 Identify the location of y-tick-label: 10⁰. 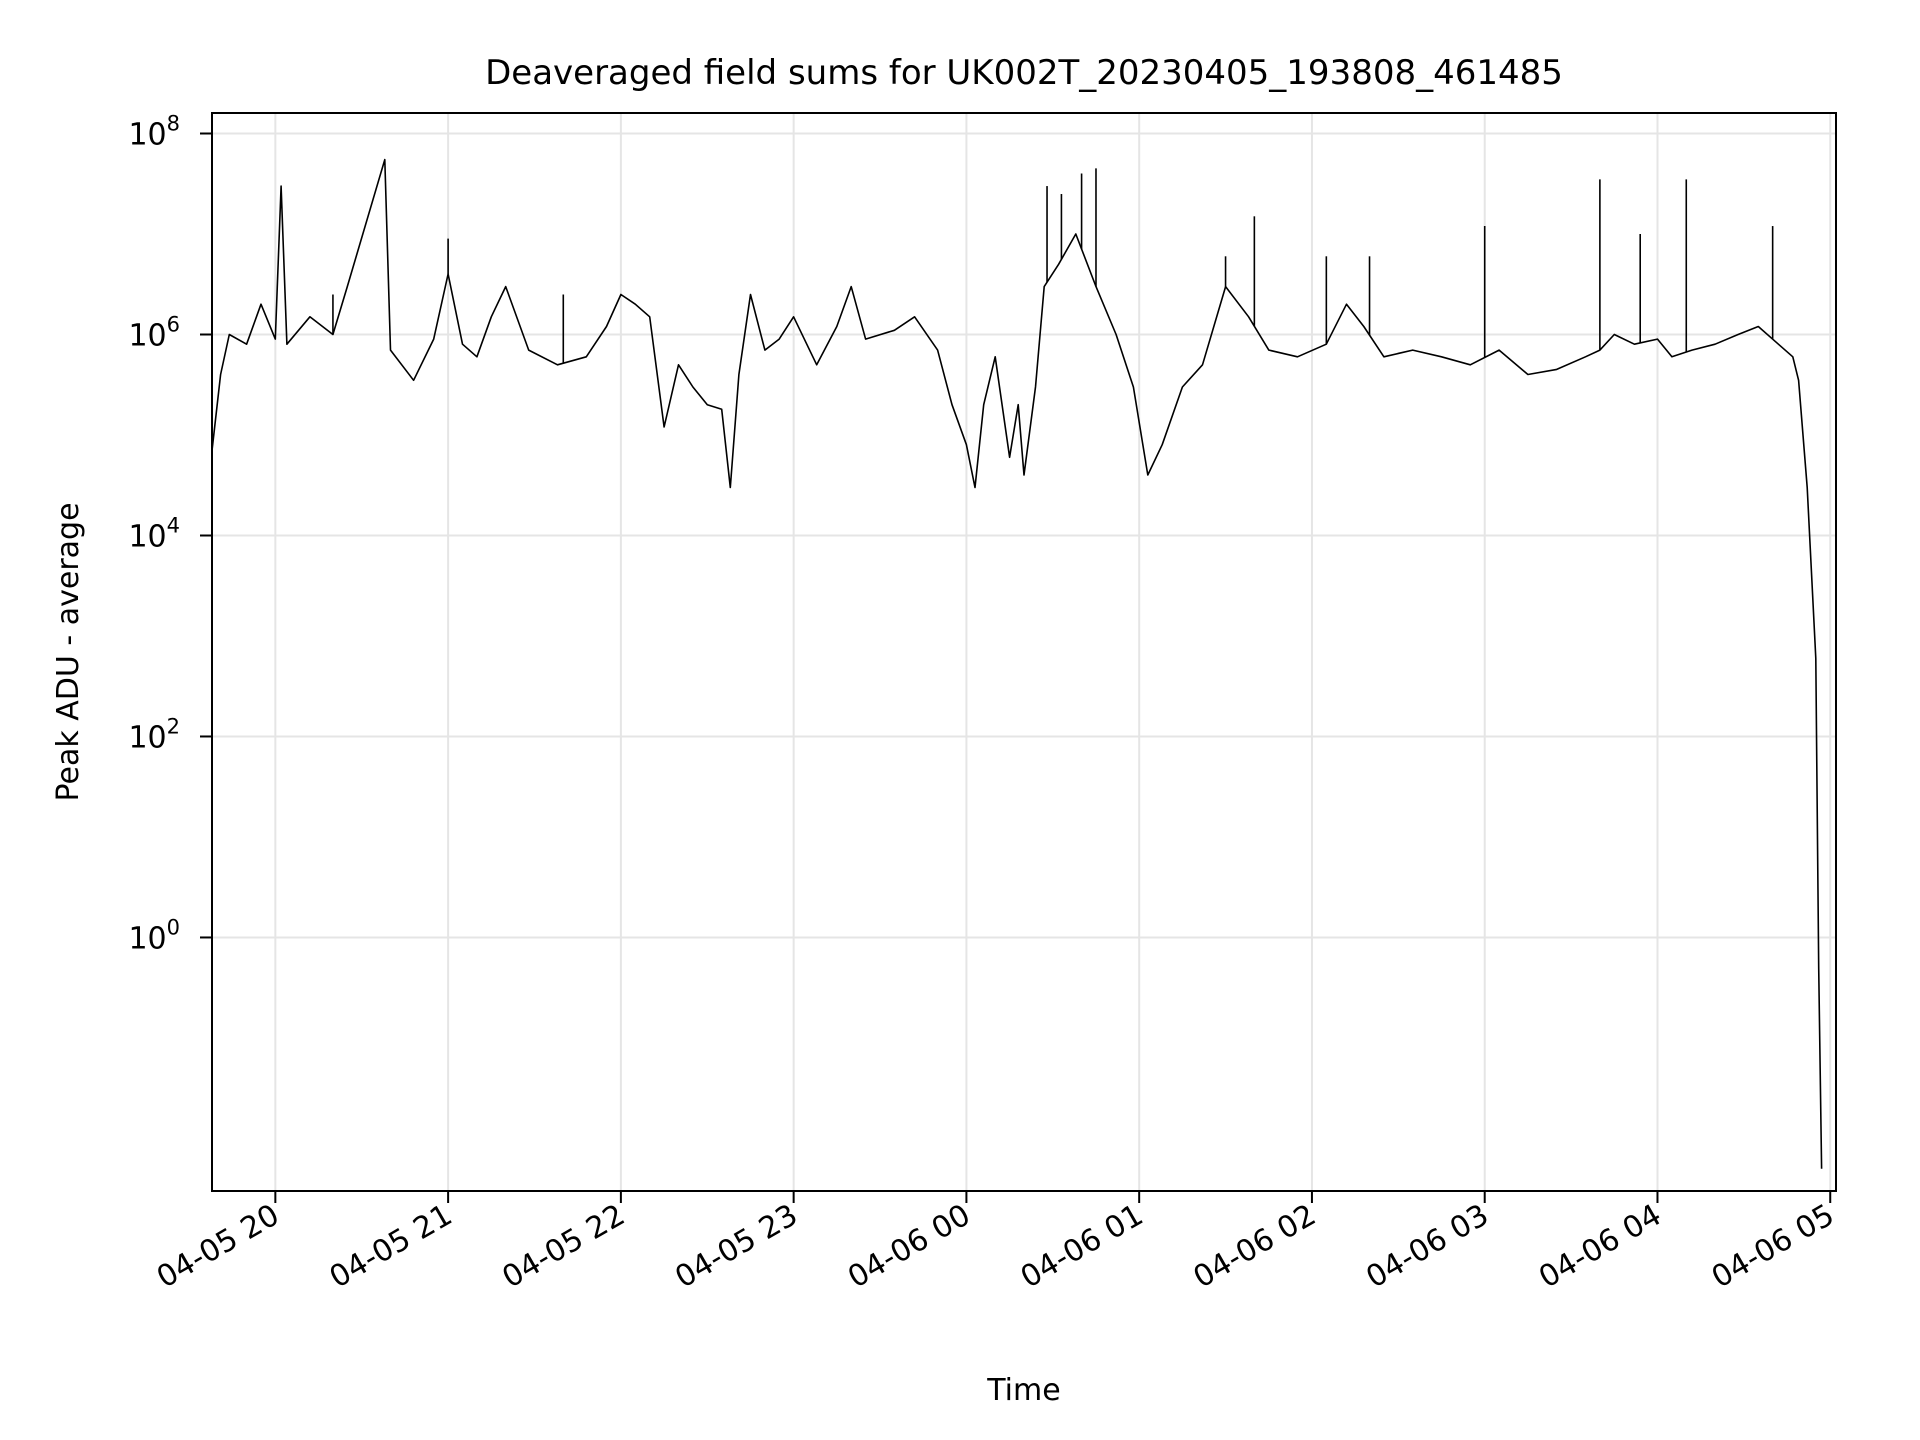
(154, 935).